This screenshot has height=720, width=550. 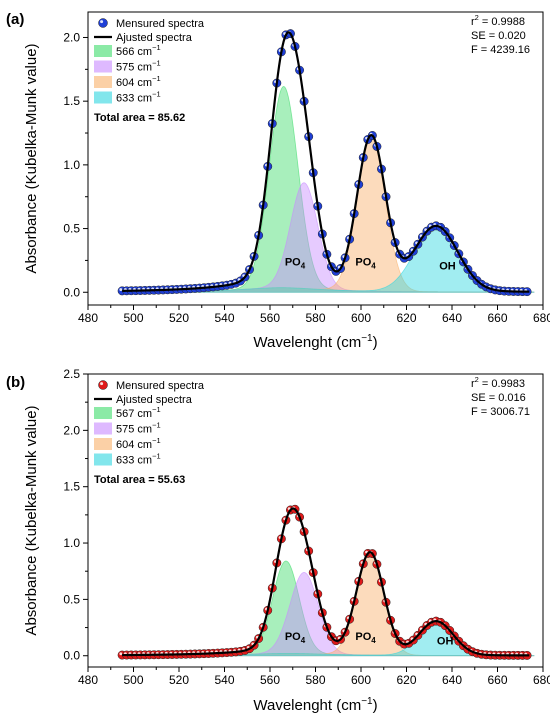 What do you see at coordinates (139, 480) in the screenshot?
I see `legend-total-area: Total area = 55.63` at bounding box center [139, 480].